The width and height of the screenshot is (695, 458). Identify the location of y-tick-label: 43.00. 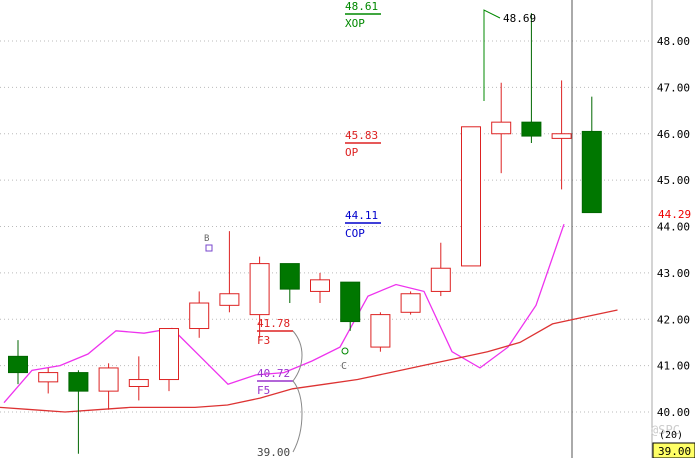
(673, 273).